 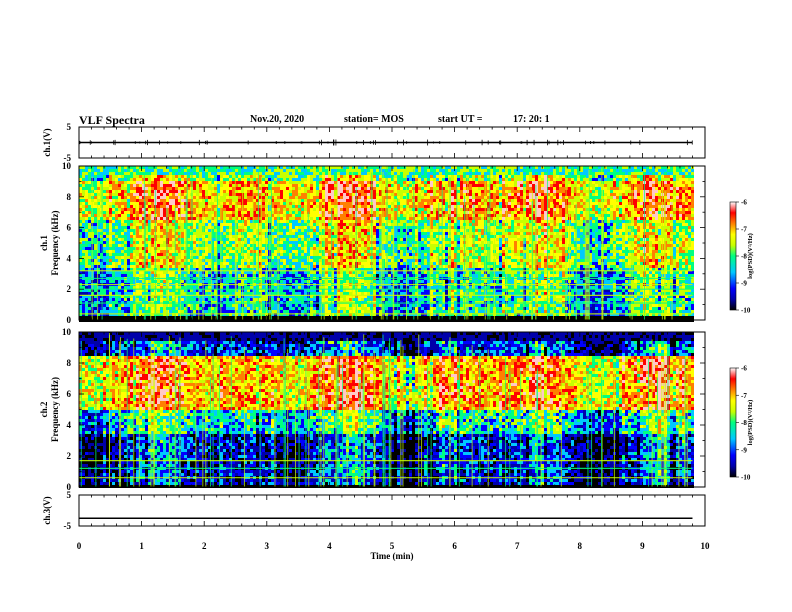 I want to click on y-axis-label: ch.1(V), so click(x=47, y=142).